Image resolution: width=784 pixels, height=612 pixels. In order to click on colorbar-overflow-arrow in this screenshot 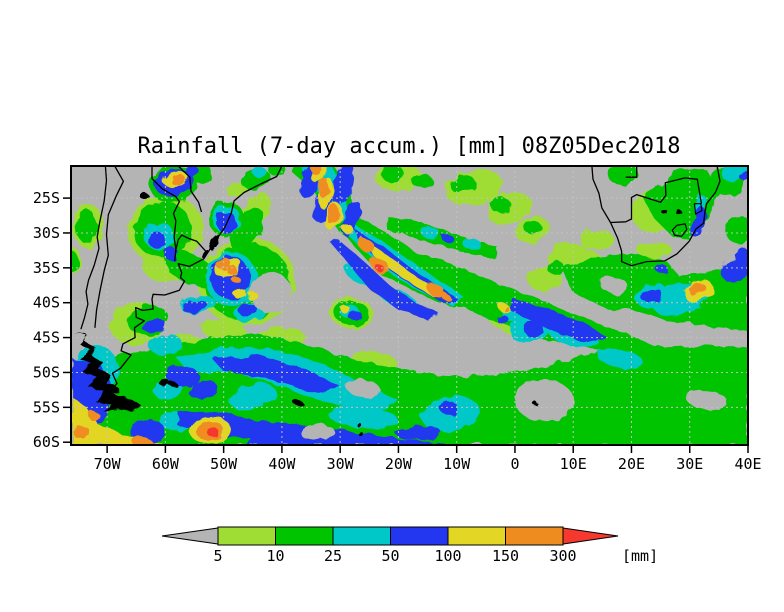, I will do `click(590, 536)`.